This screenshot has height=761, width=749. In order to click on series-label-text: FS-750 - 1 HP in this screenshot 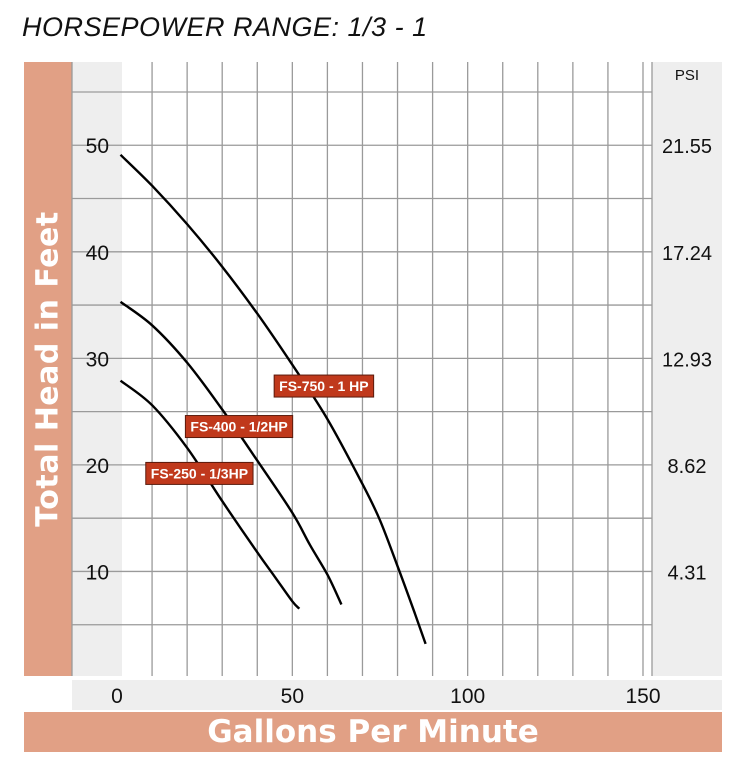, I will do `click(323, 386)`.